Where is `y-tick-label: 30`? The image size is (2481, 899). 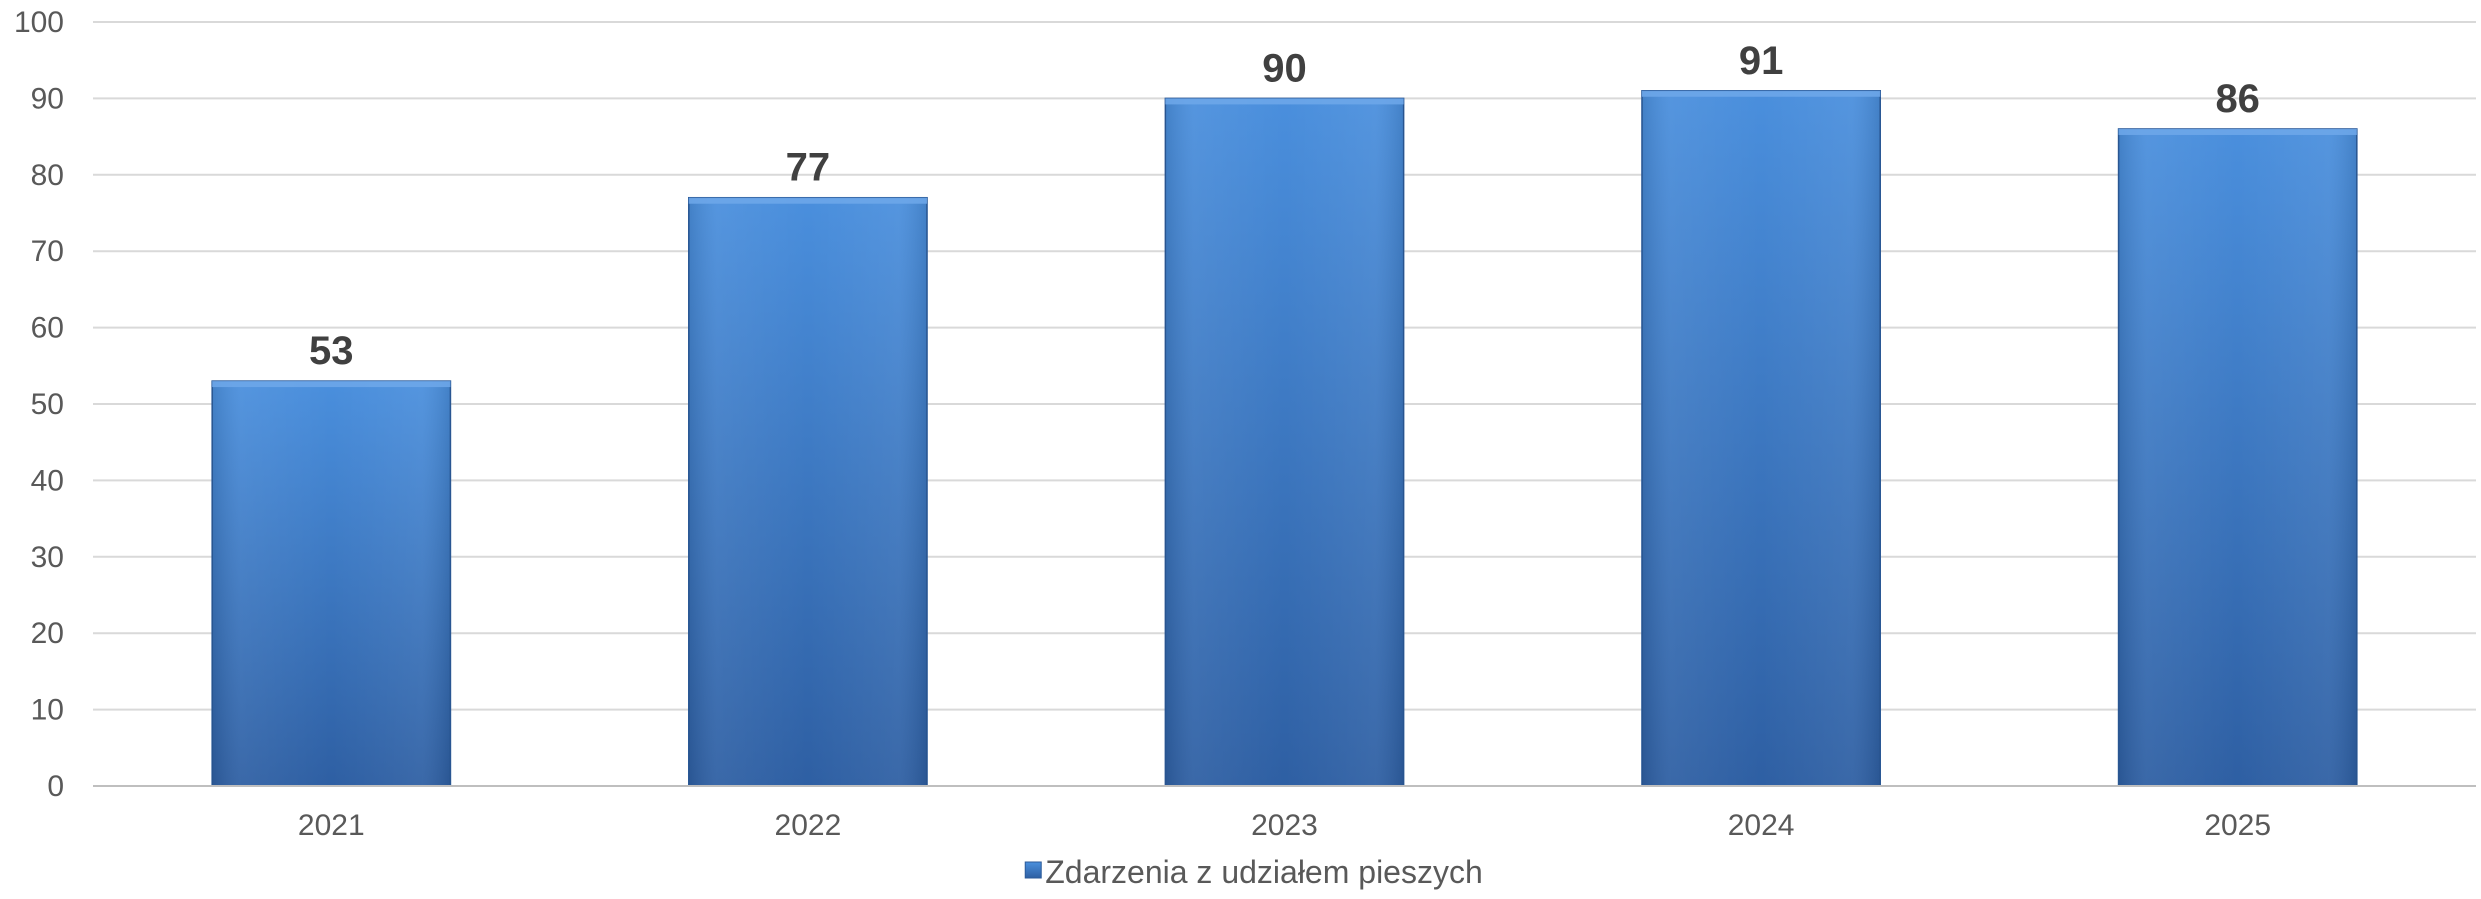
y-tick-label: 30 is located at coordinates (47, 557).